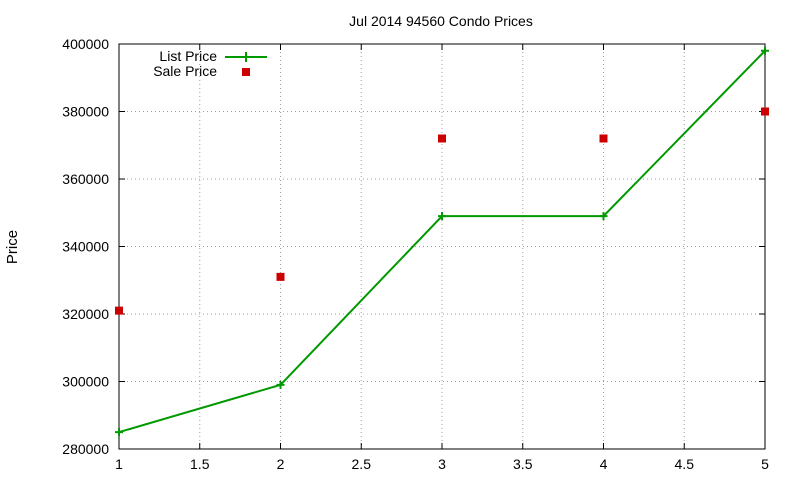 This screenshot has width=800, height=480. I want to click on y-tick-label: 320000, so click(85, 314).